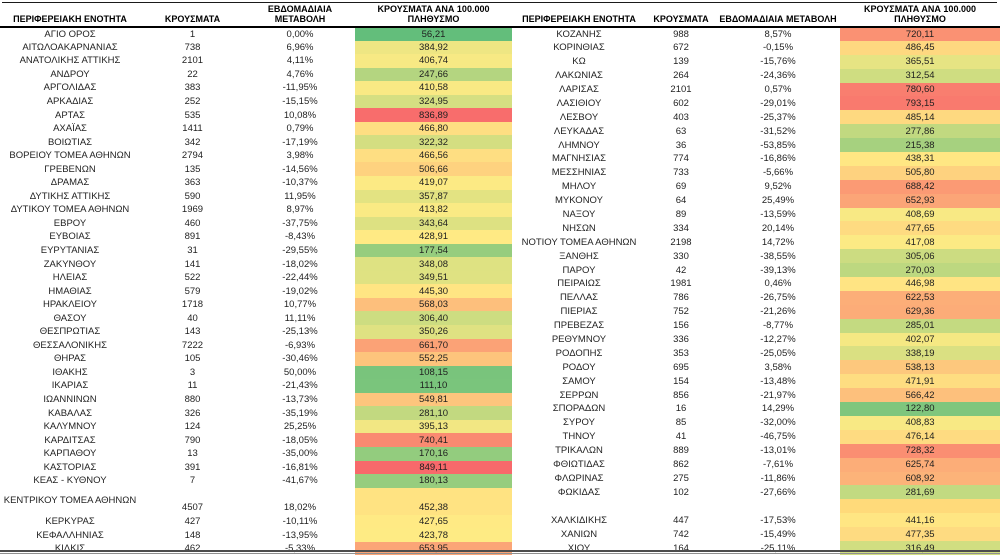 The height and width of the screenshot is (558, 1000). Describe the element at coordinates (192, 507) in the screenshot. I see `cases-cell: 4507` at that location.